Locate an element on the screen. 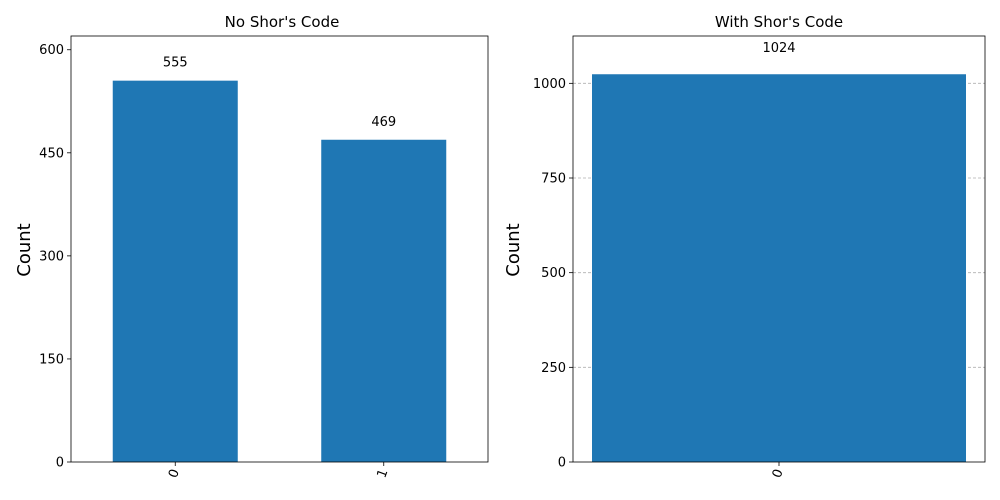  data-label: 1024 is located at coordinates (778, 48).